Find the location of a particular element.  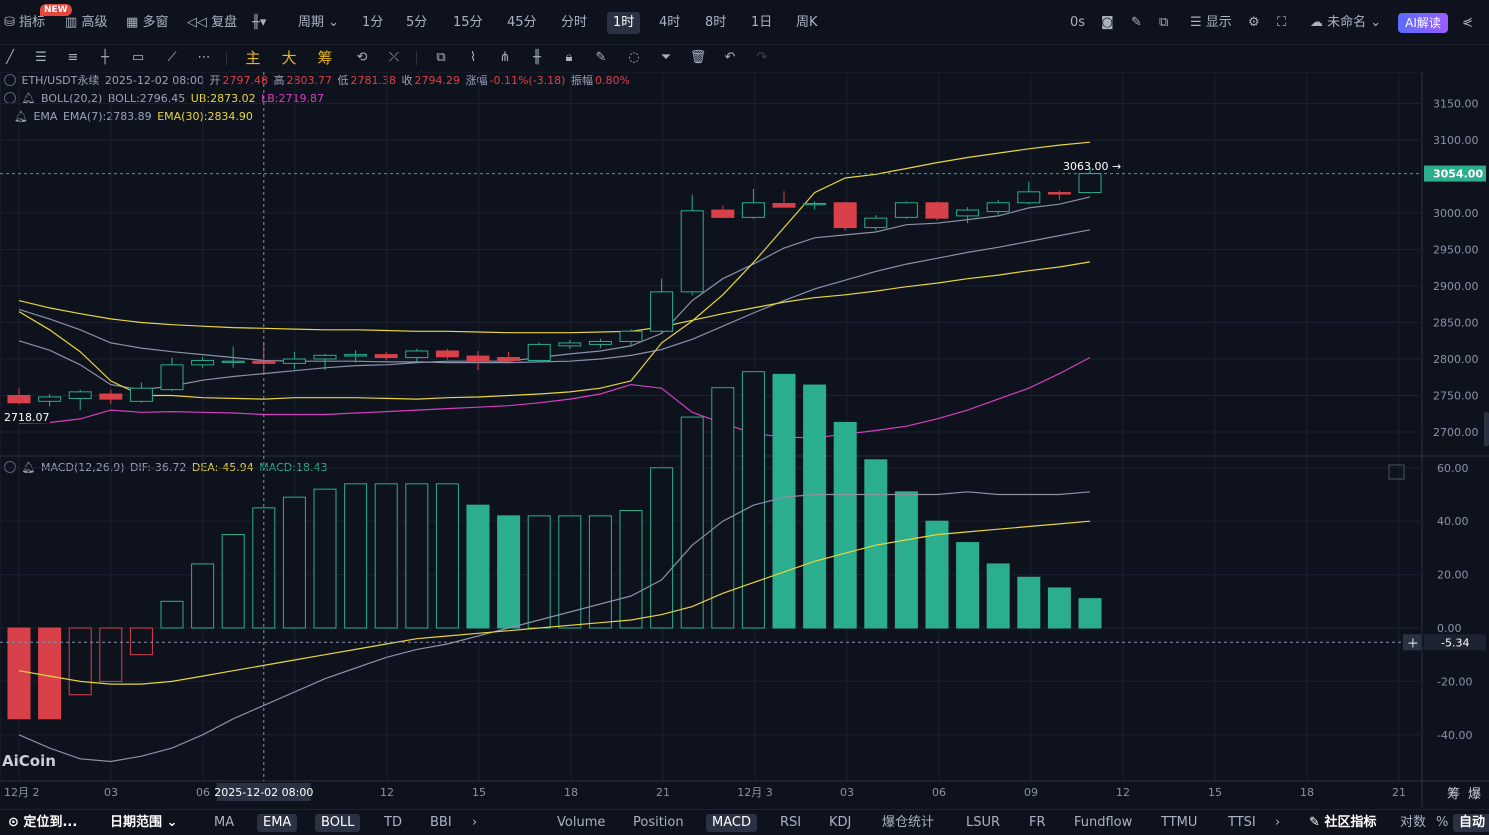

log-scale-toggle: 对数 is located at coordinates (1413, 822).